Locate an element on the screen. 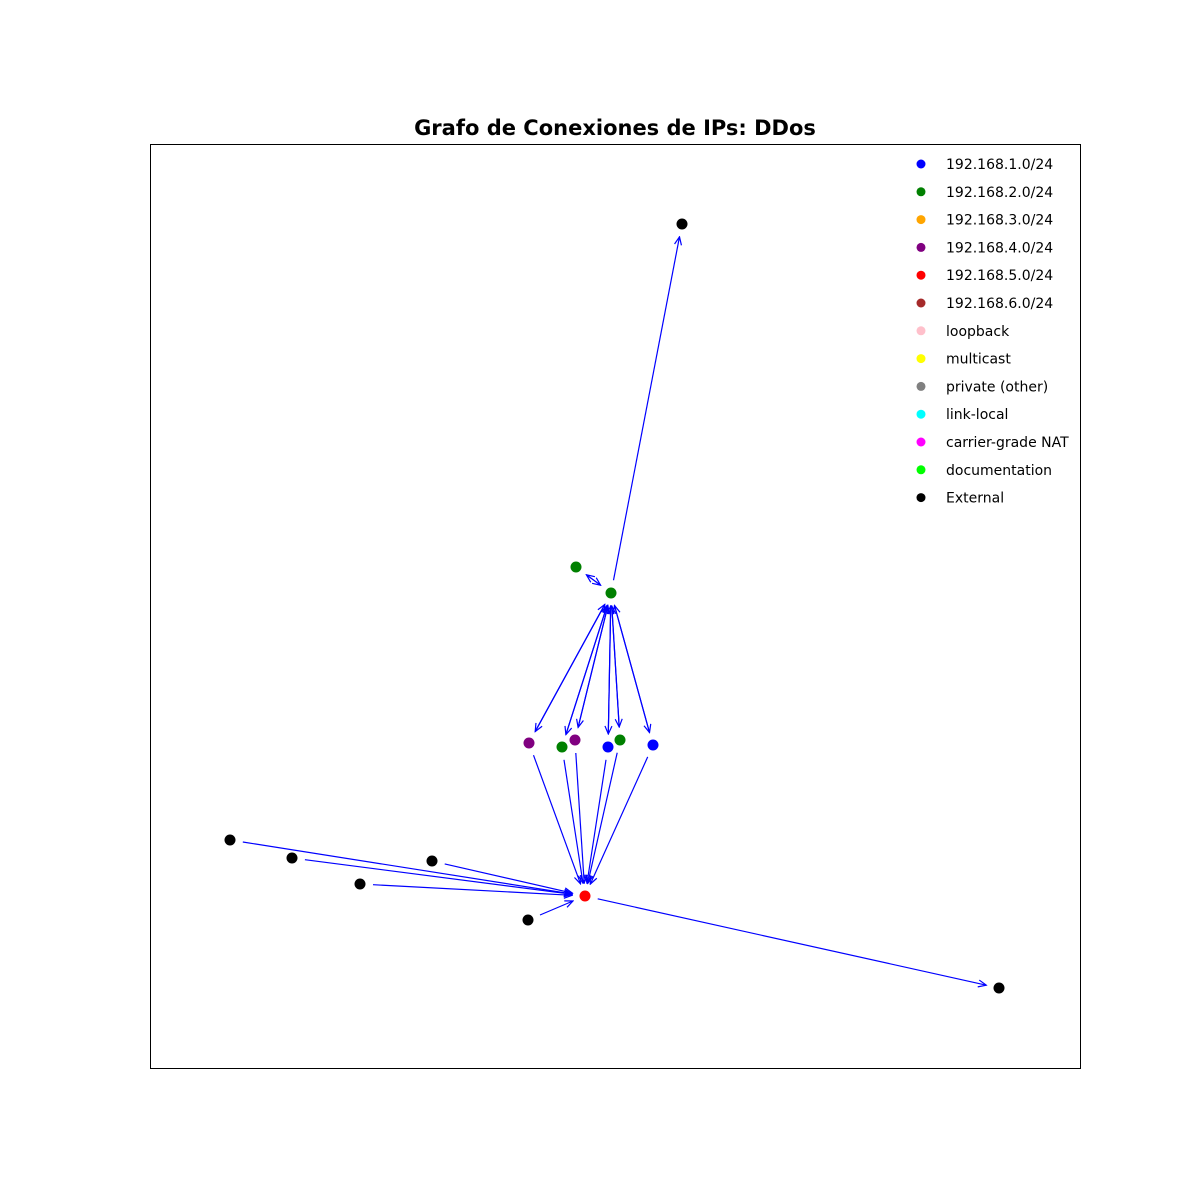 The width and height of the screenshot is (1200, 1200). legend-label-10: carrier-grade NAT is located at coordinates (1007, 443).